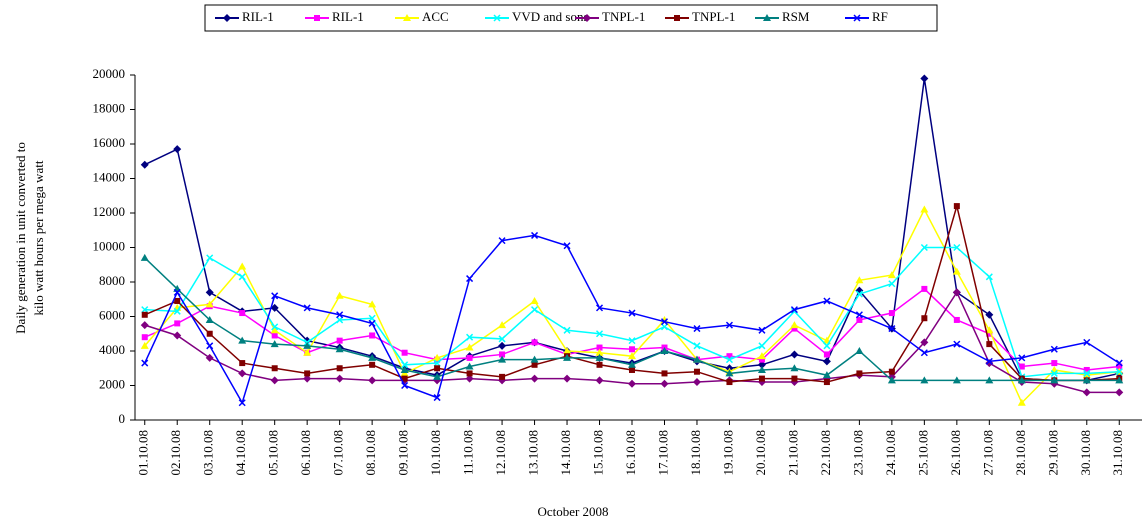  I want to click on x-tick-label: 23.10.08, so click(857, 453).